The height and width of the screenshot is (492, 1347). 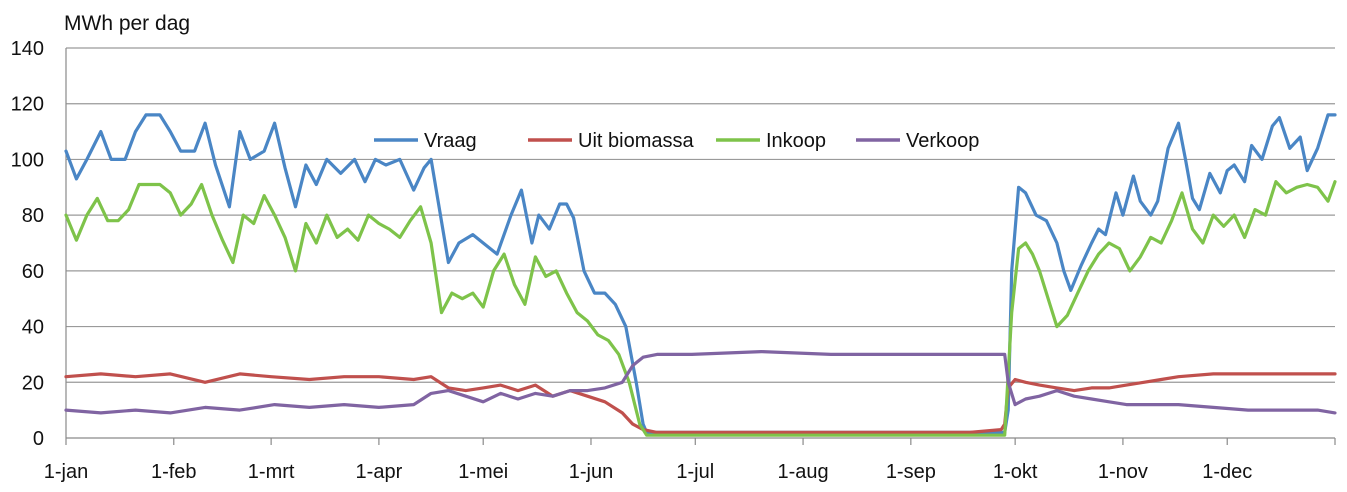 What do you see at coordinates (802, 472) in the screenshot?
I see `x-tick-label: 1-aug` at bounding box center [802, 472].